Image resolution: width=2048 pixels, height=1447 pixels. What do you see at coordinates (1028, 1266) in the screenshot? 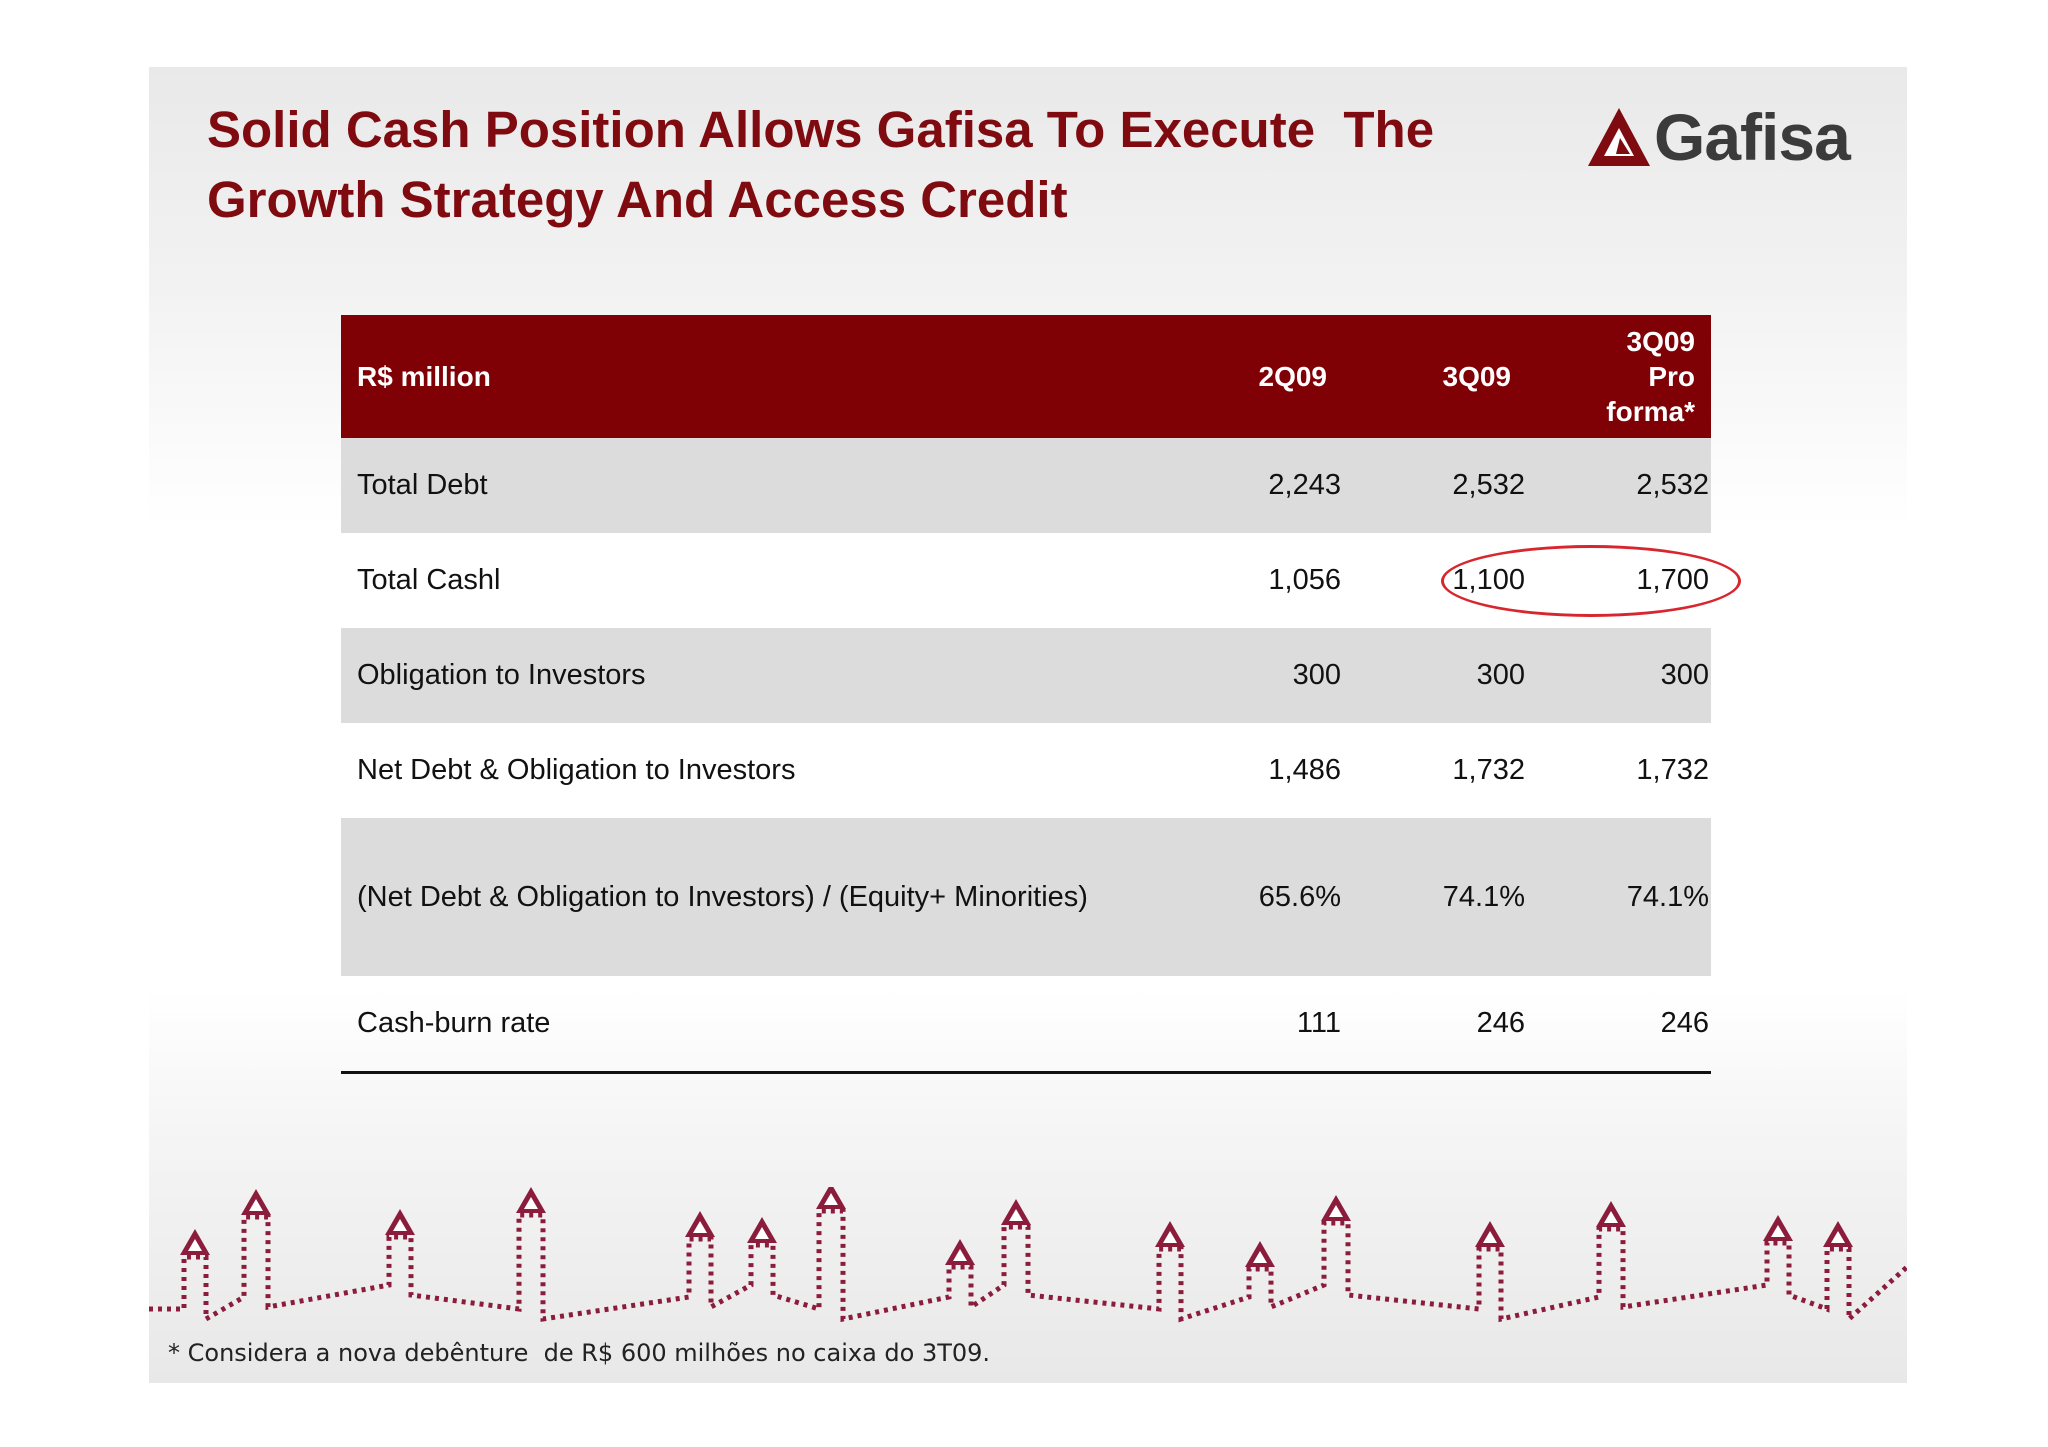
I see `skyline-outline` at bounding box center [1028, 1266].